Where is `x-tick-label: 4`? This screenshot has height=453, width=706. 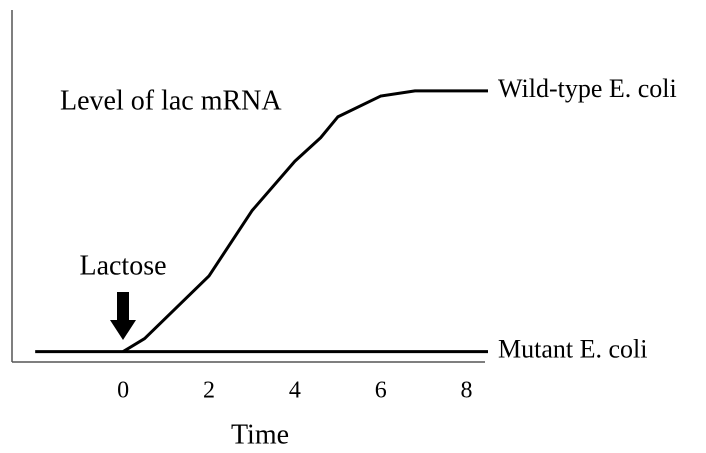 x-tick-label: 4 is located at coordinates (295, 391).